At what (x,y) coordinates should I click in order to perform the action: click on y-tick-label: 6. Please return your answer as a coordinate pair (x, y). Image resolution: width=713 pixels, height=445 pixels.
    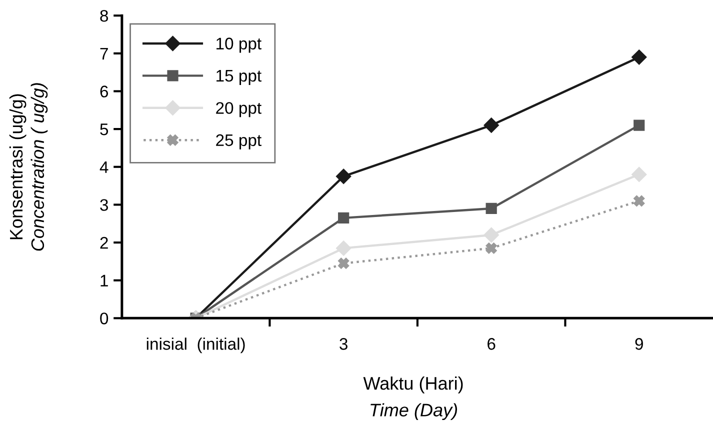
    Looking at the image, I should click on (104, 92).